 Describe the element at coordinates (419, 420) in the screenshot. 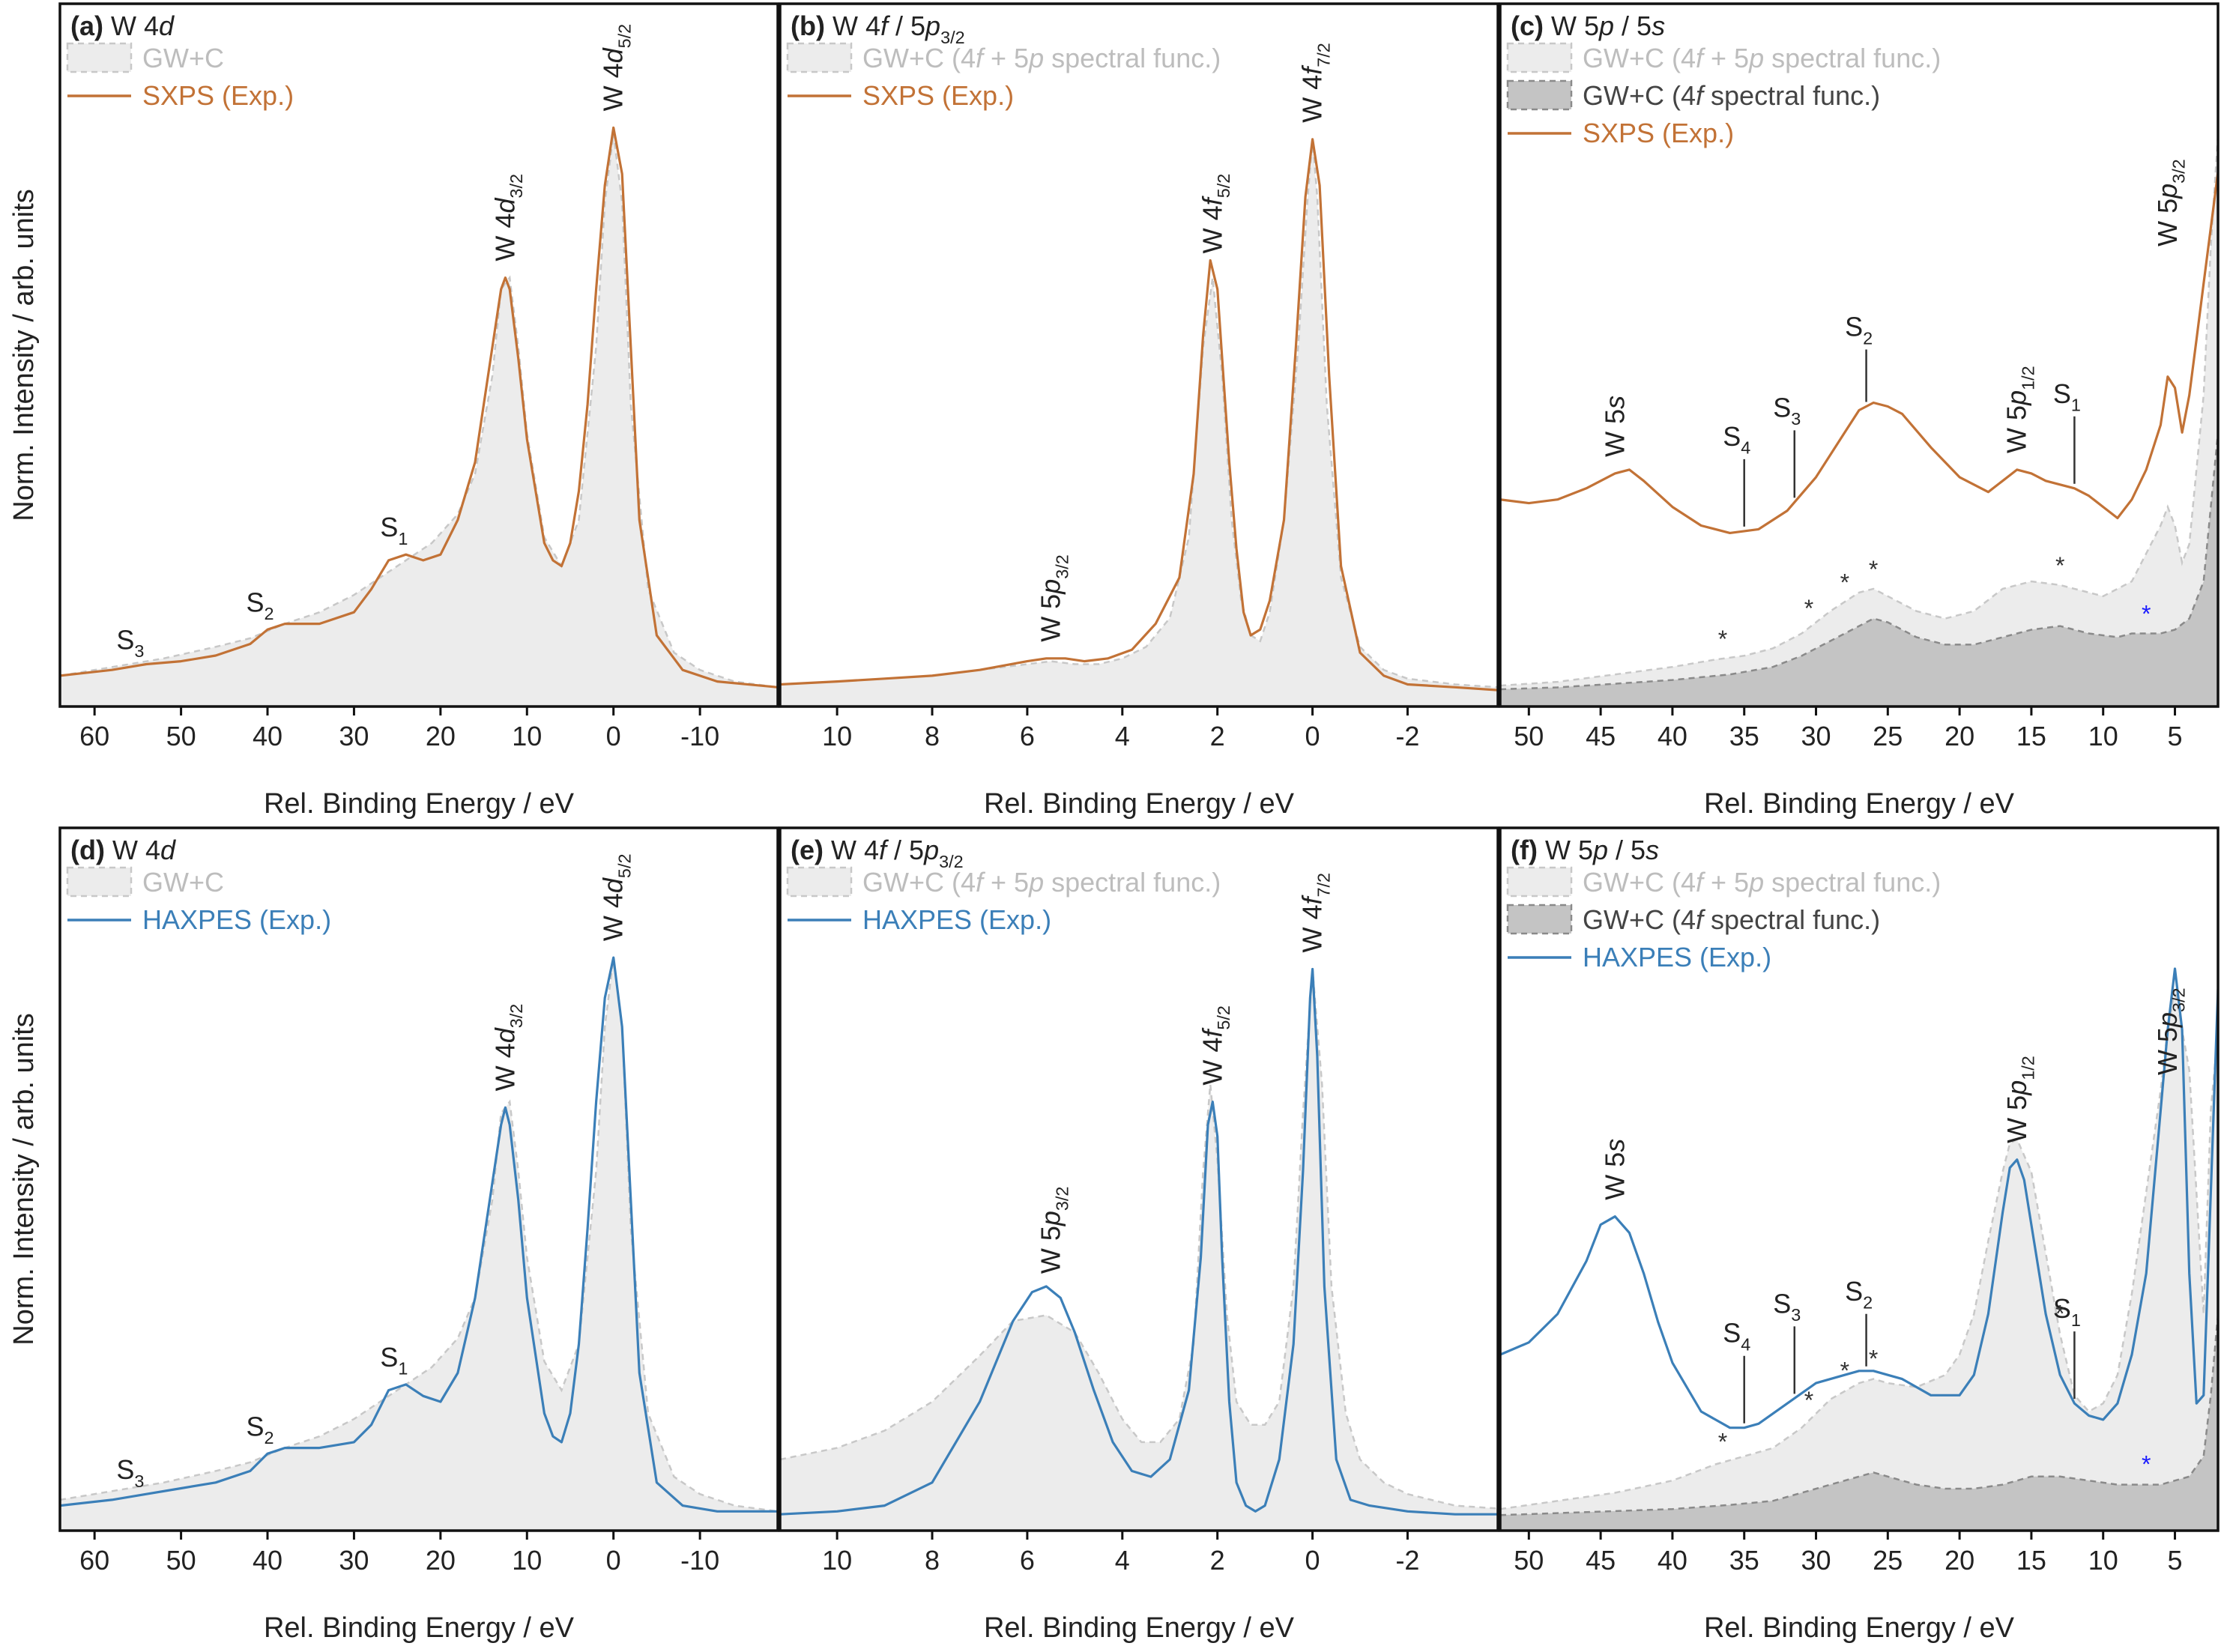

I see `series-area-gwc-total` at that location.